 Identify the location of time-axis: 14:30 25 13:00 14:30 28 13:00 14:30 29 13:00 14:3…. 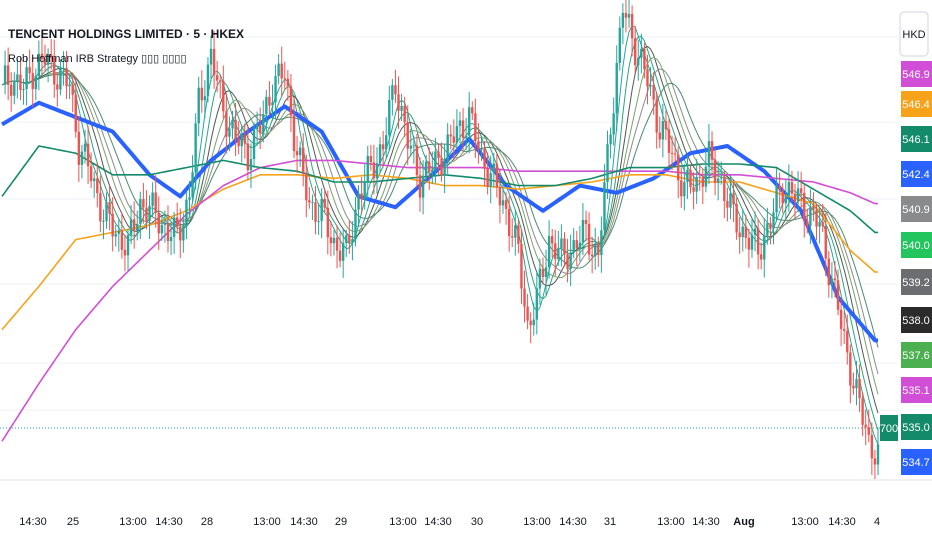
(466, 503).